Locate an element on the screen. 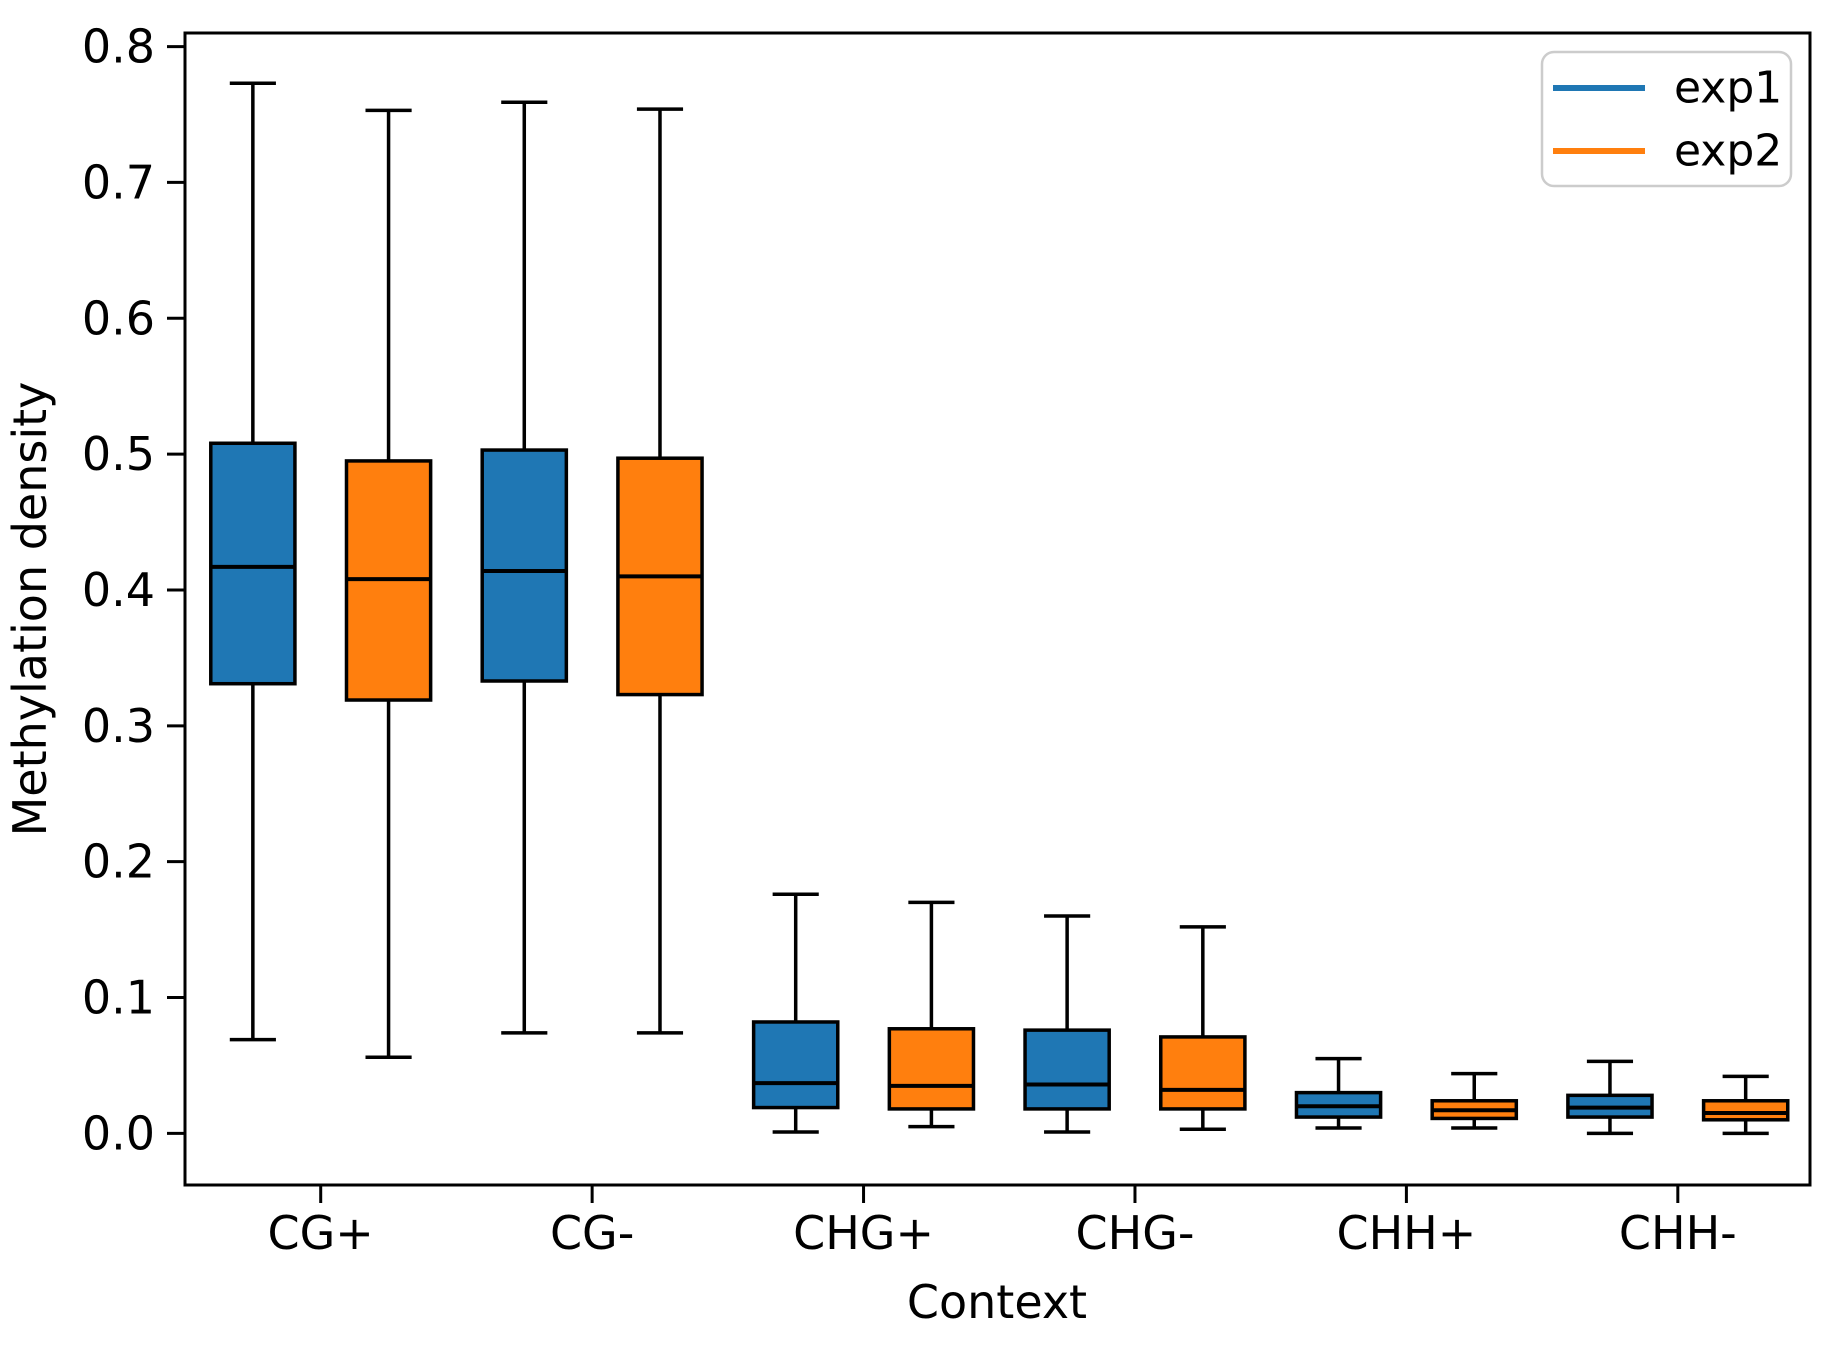 This screenshot has height=1350, width=1841. box-exp2-CHG+ is located at coordinates (931, 1014).